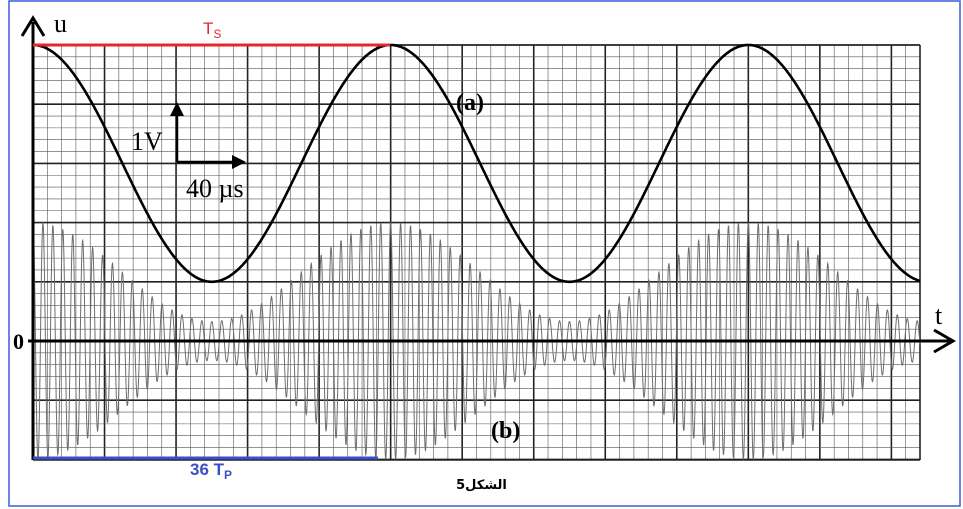 This screenshot has height=509, width=963. What do you see at coordinates (60, 23) in the screenshot?
I see `y-axis-label: u` at bounding box center [60, 23].